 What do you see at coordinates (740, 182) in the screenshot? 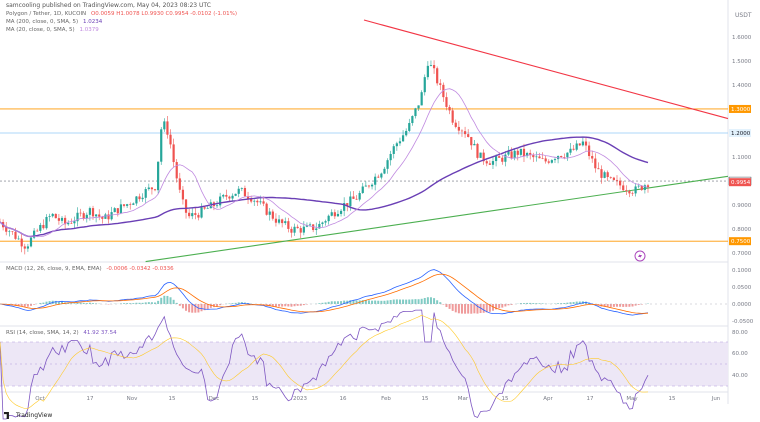
I see `level-tag` at bounding box center [740, 182].